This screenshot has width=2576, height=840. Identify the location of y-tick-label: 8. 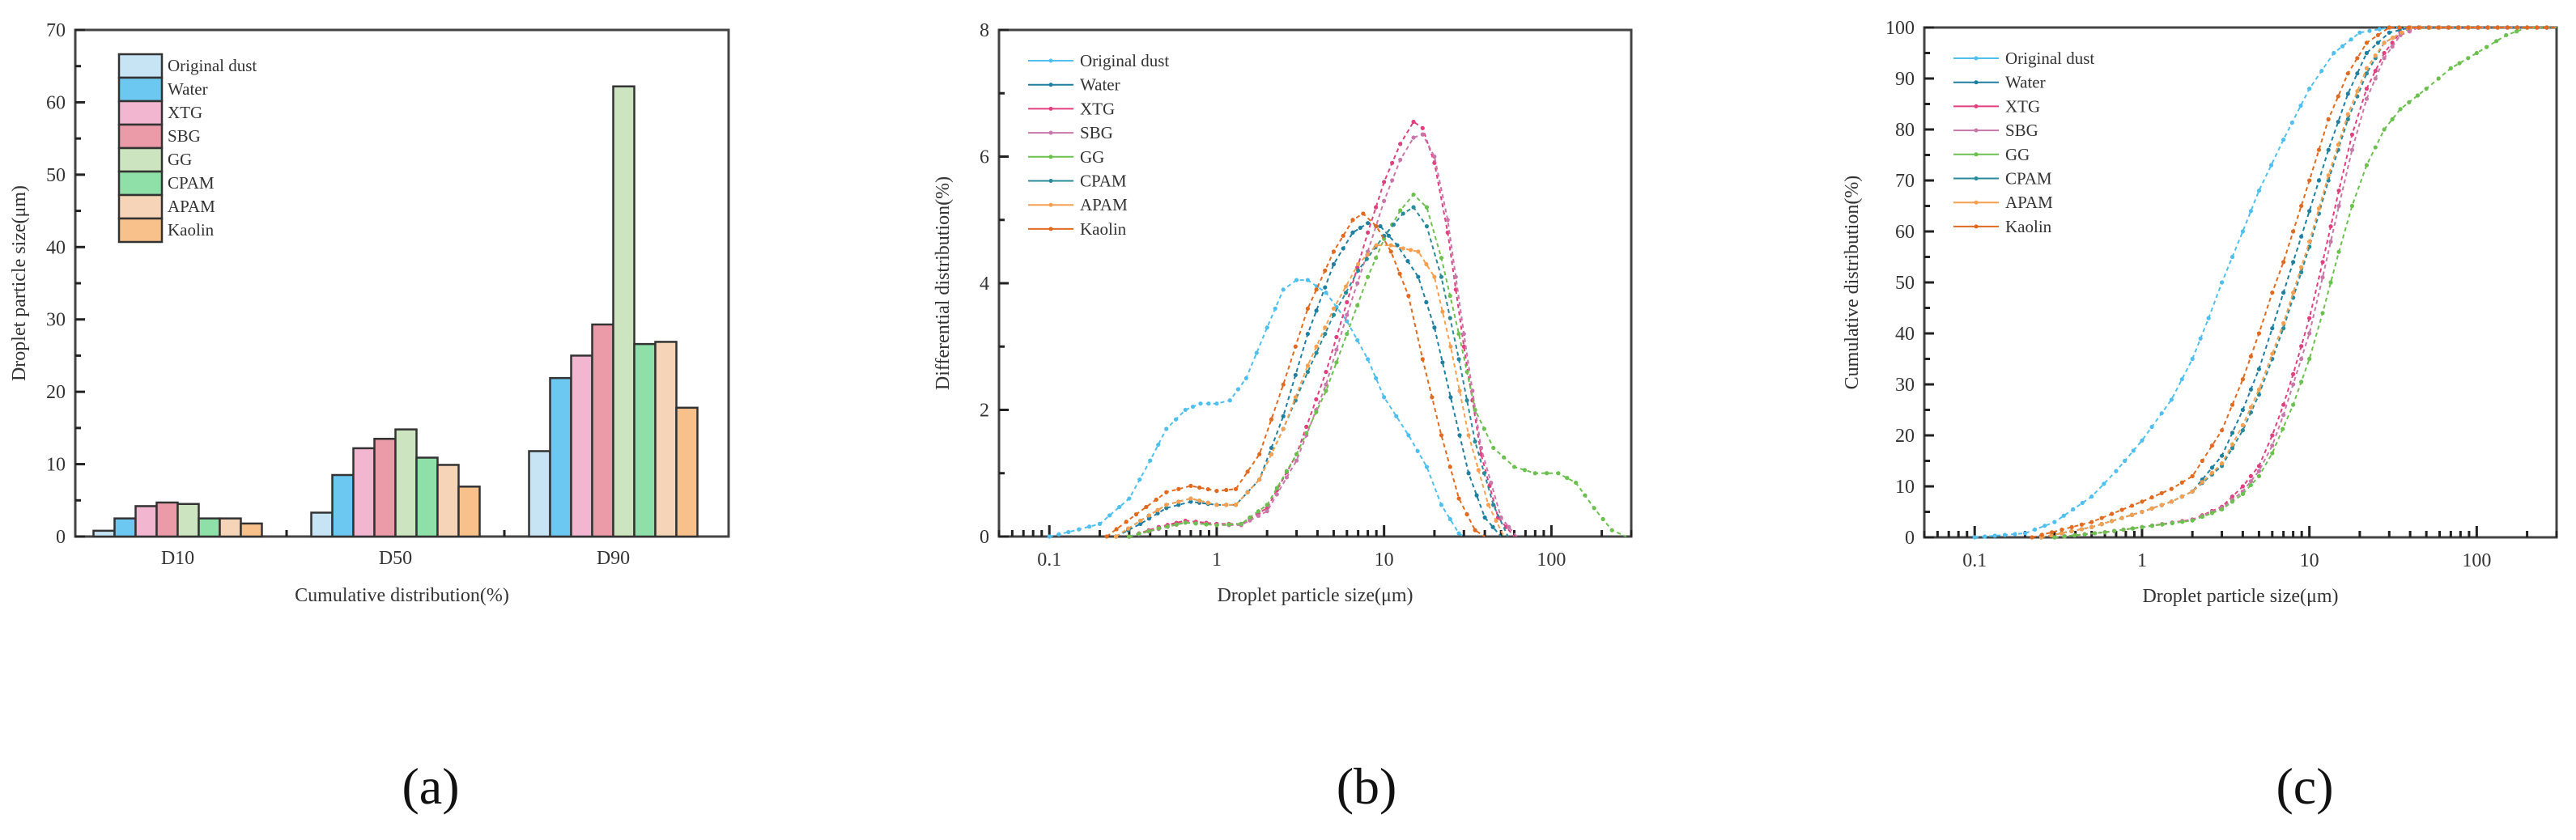
(984, 31).